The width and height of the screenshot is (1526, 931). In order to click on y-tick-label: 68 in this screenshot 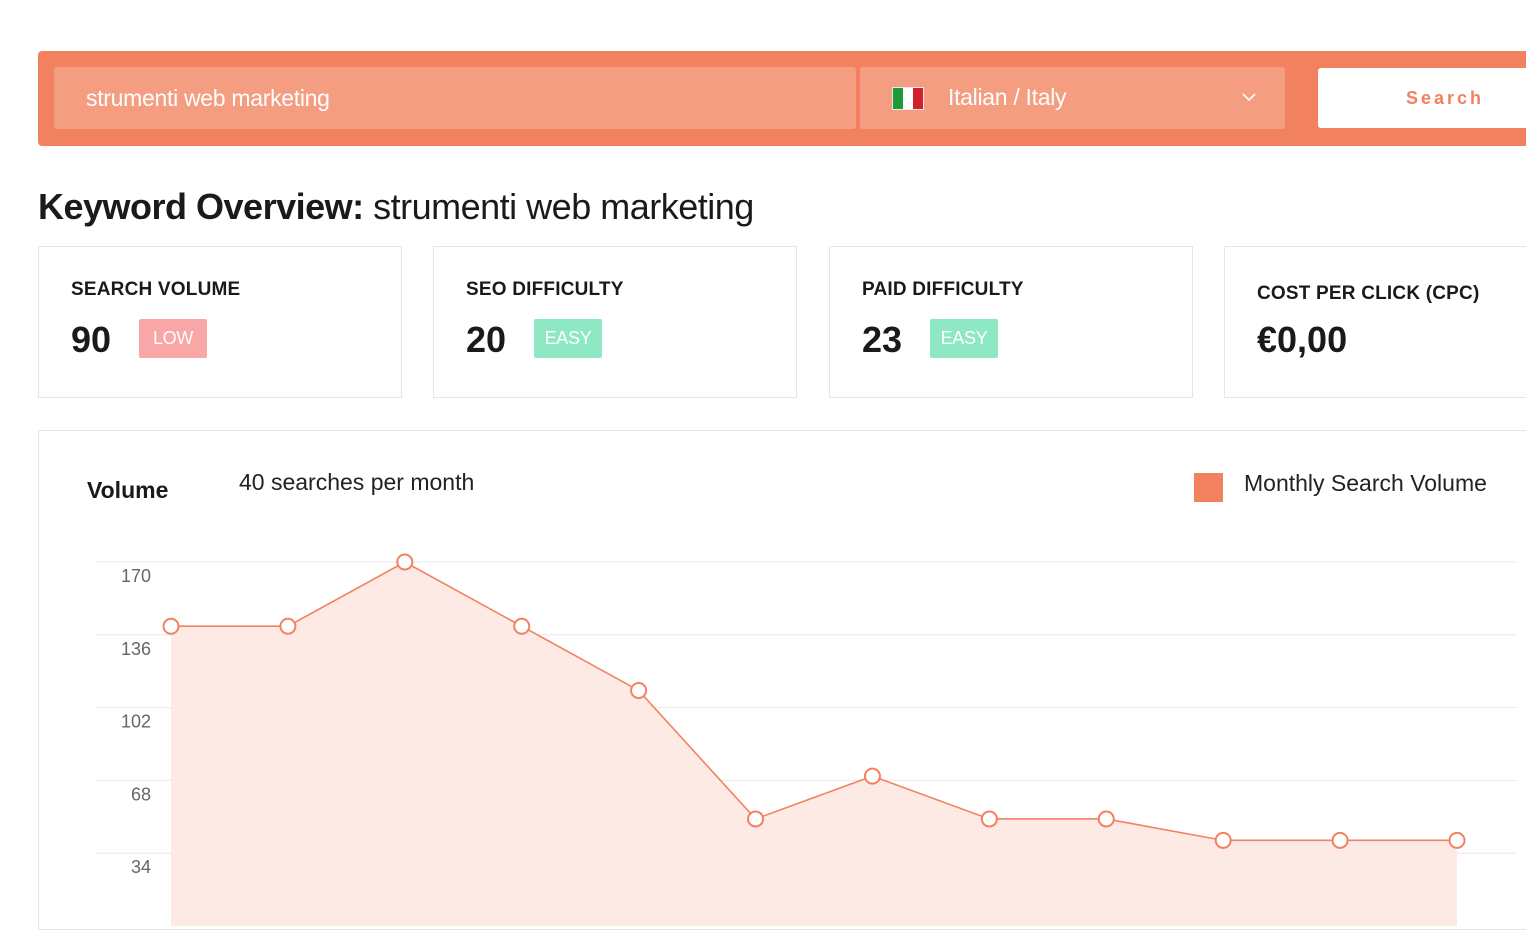, I will do `click(141, 794)`.